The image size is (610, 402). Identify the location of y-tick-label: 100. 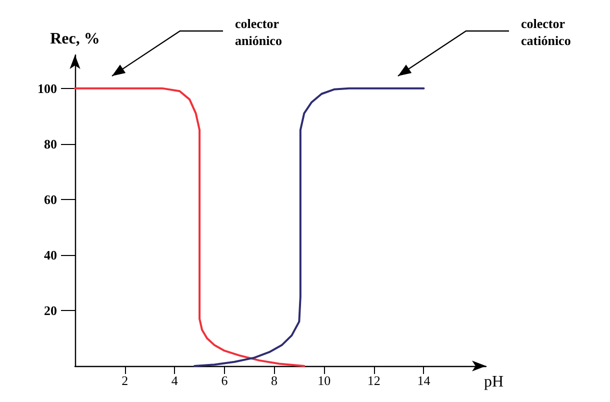
(47, 88).